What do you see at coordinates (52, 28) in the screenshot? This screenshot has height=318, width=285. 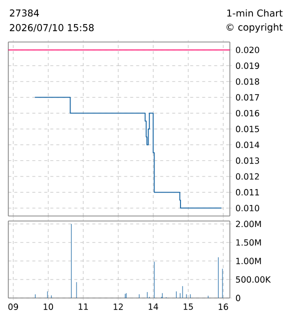 I see `chart-subtitle: 2026/07/10 15:58` at bounding box center [52, 28].